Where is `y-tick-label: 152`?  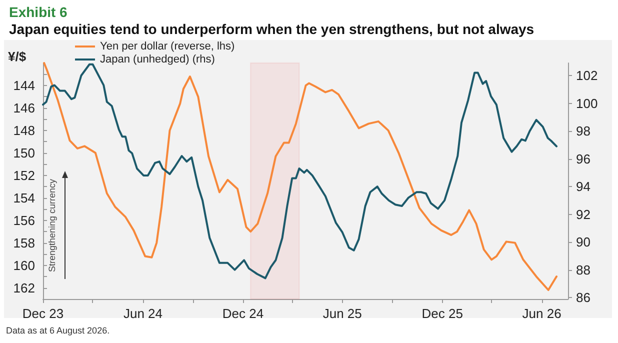
y-tick-label: 152 is located at coordinates (24, 175).